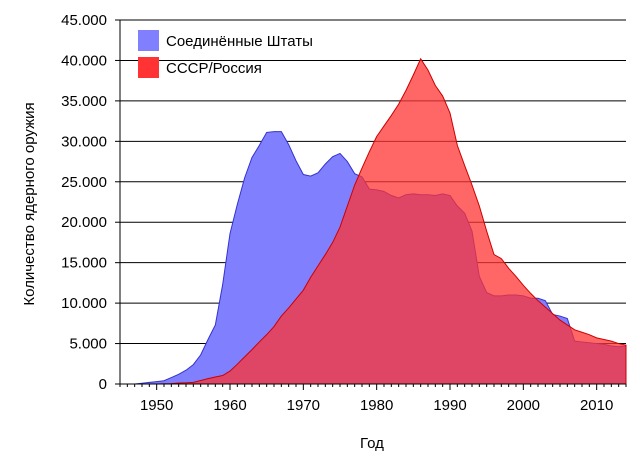 The image size is (640, 464). I want to click on x-tick-label: 2000, so click(523, 405).